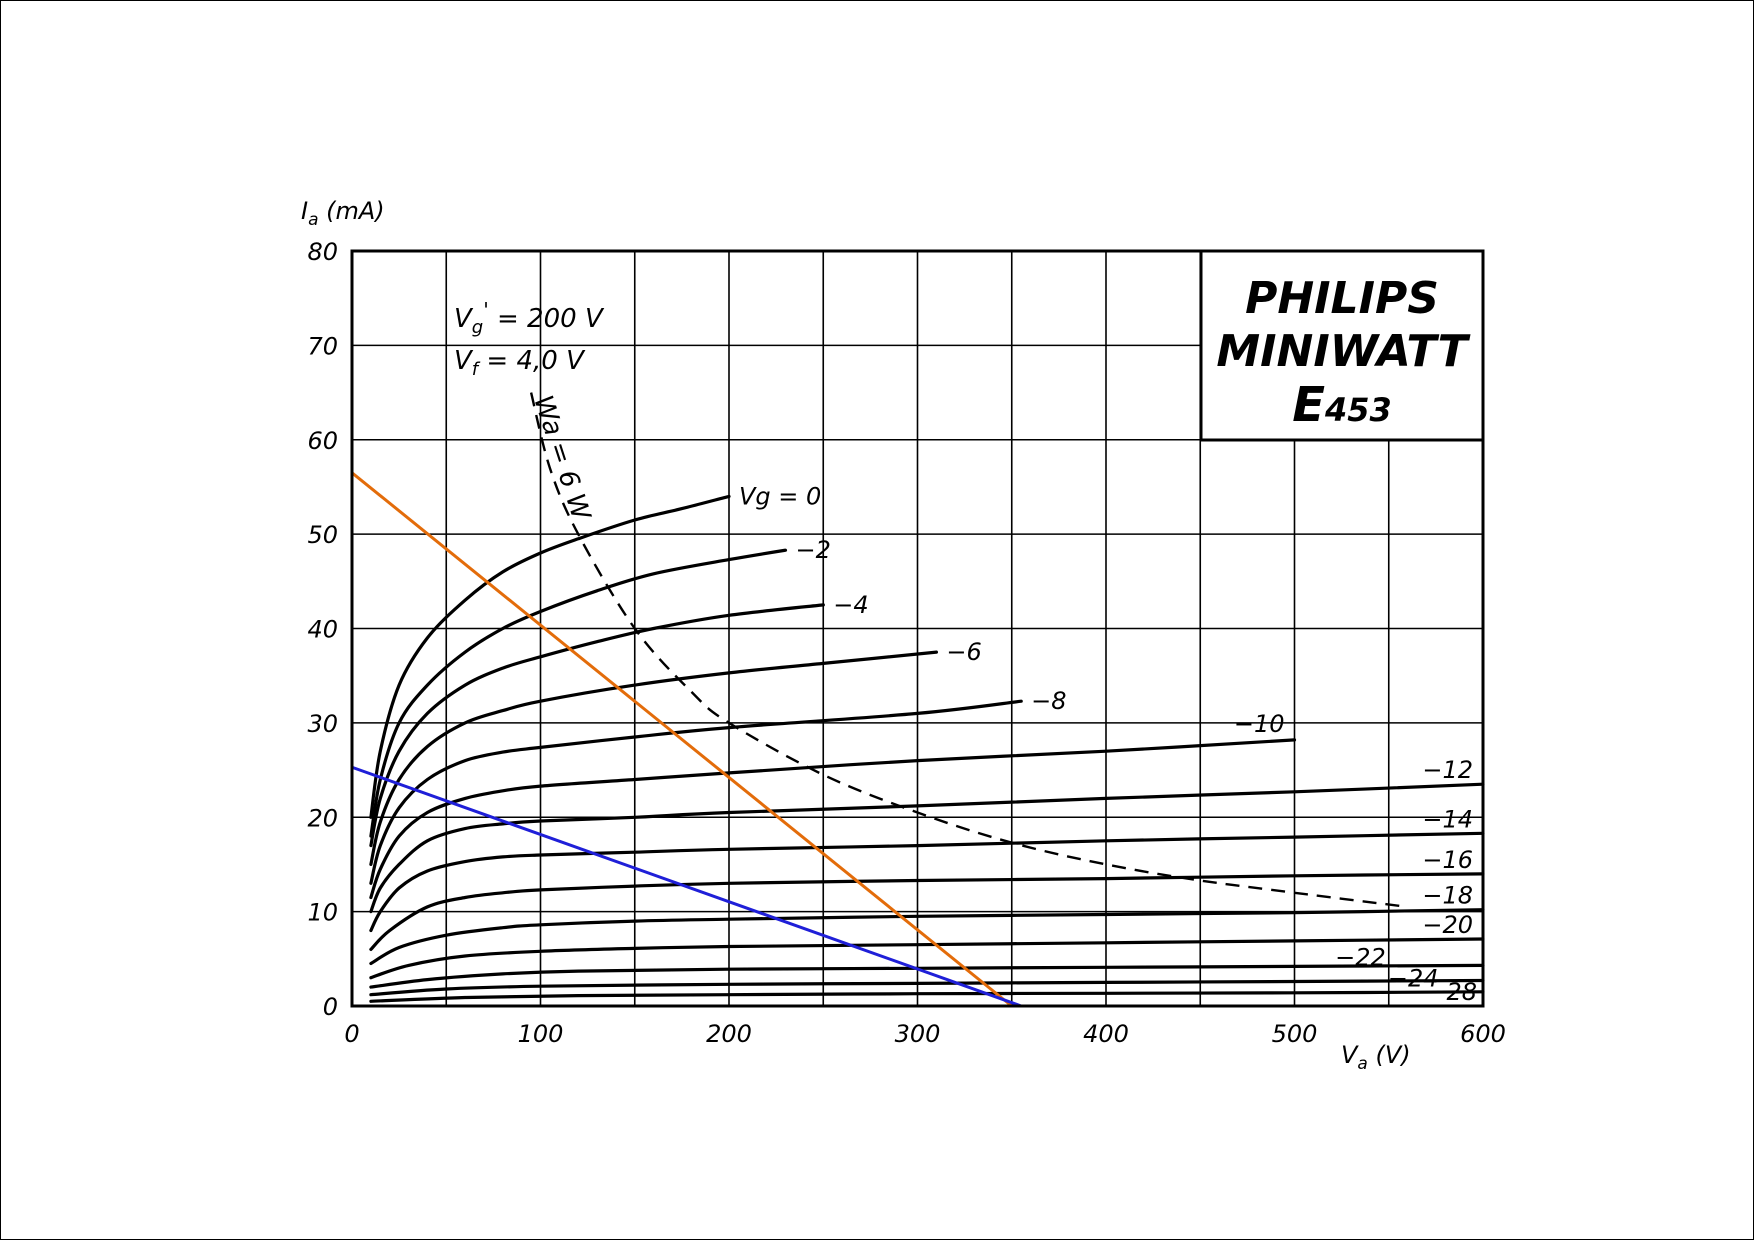 This screenshot has width=1754, height=1241. I want to click on filament-voltage-label: Vf = 4,0 V, so click(520, 363).